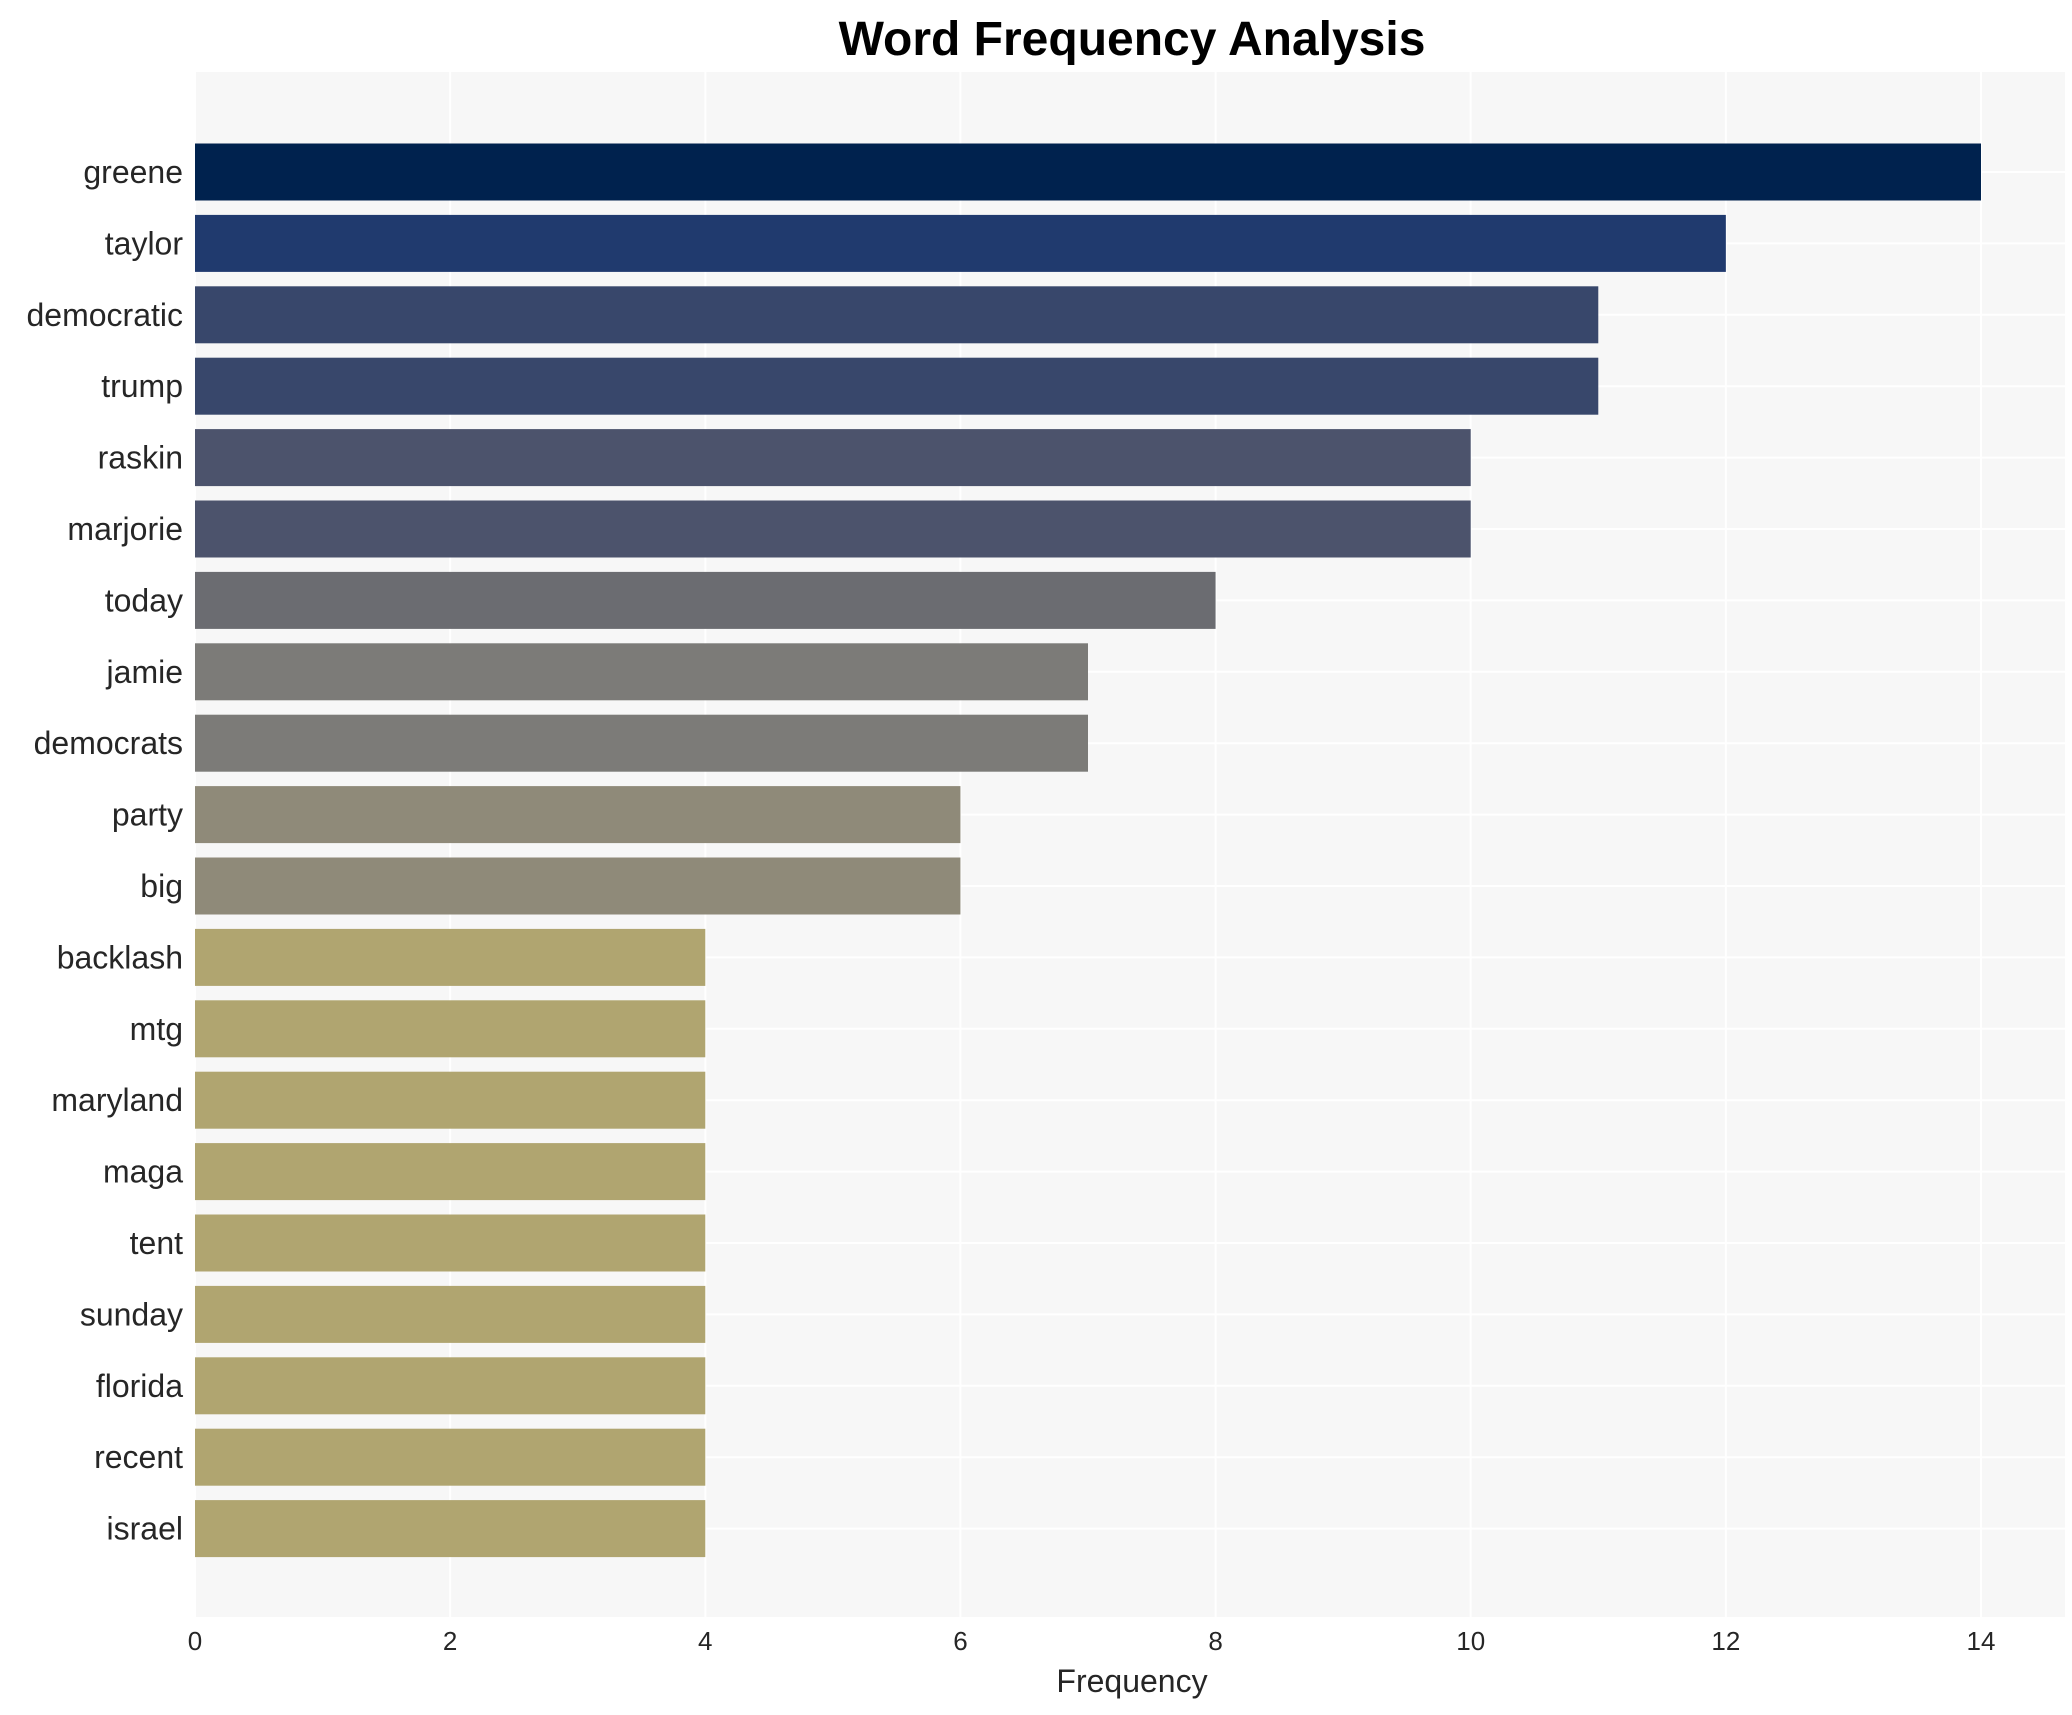 The height and width of the screenshot is (1715, 2072). What do you see at coordinates (139, 1386) in the screenshot?
I see `category-label-florida: florida` at bounding box center [139, 1386].